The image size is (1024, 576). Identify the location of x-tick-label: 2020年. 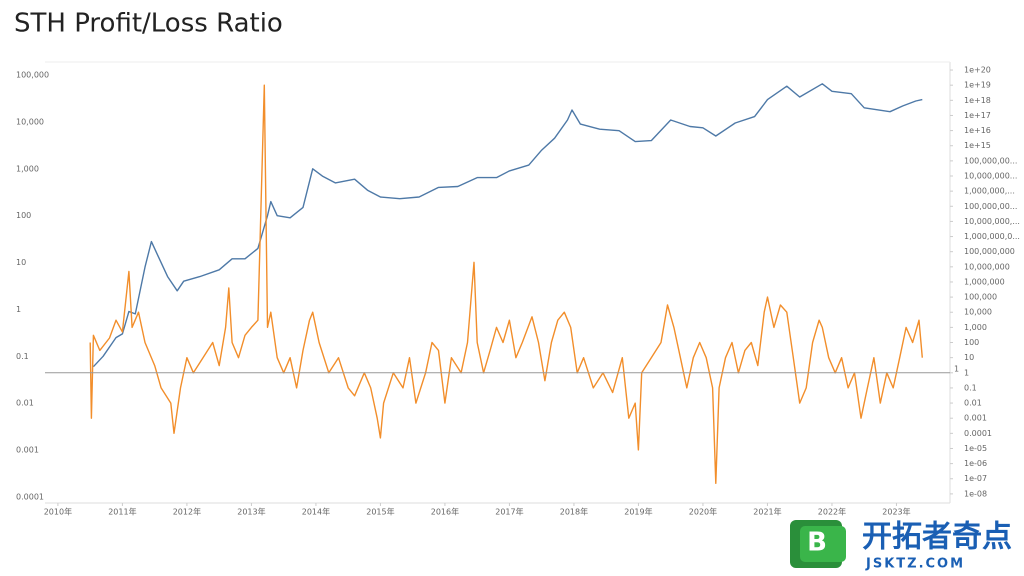
(703, 512).